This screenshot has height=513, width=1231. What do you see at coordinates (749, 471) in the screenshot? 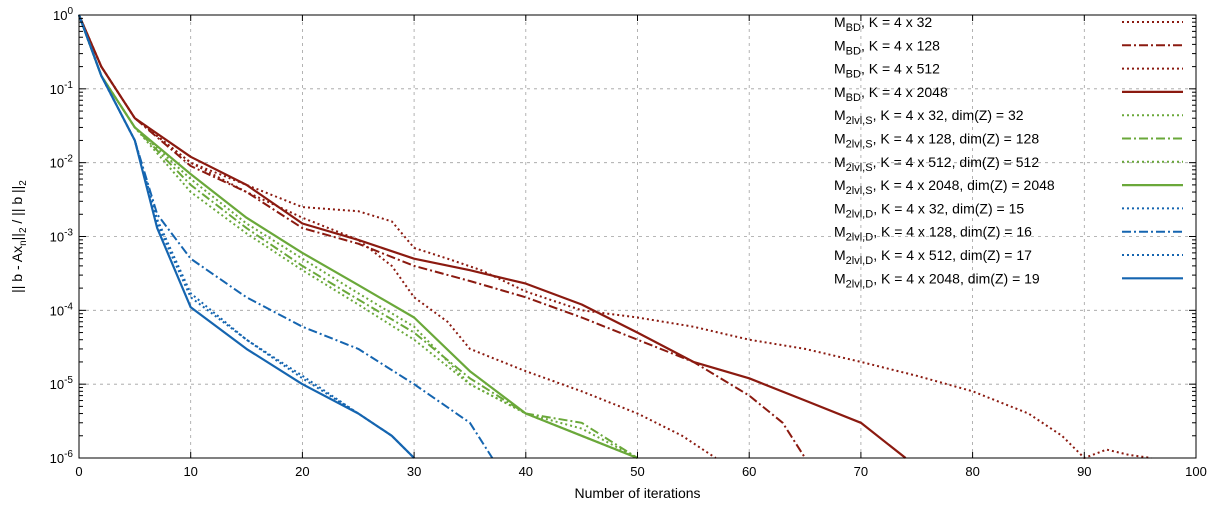
I see `x-tick-label: 60` at bounding box center [749, 471].